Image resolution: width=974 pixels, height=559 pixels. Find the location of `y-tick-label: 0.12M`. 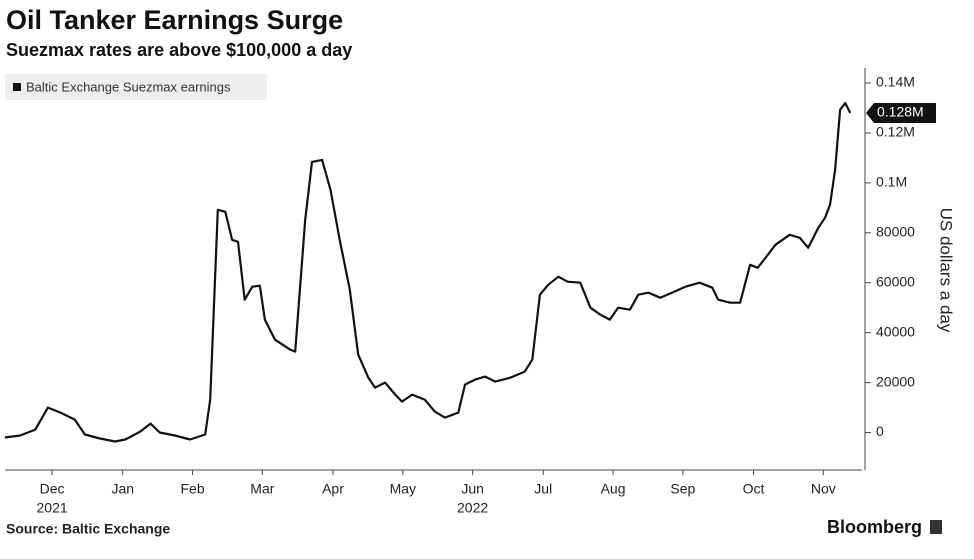

y-tick-label: 0.12M is located at coordinates (895, 132).